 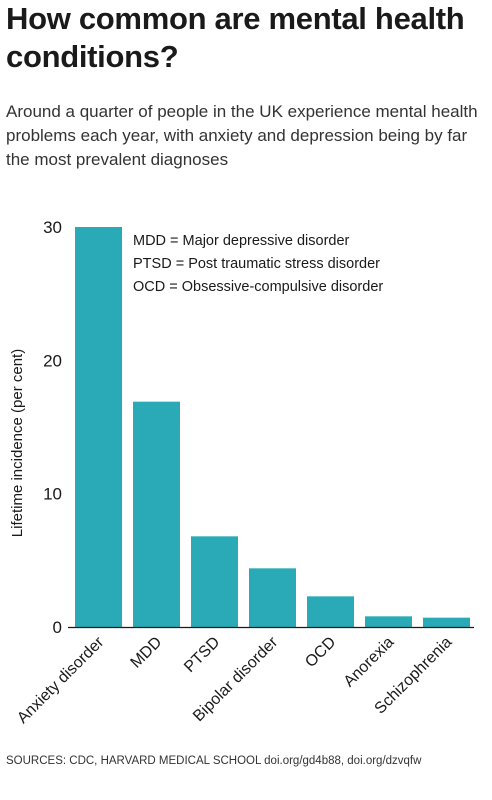 What do you see at coordinates (388, 621) in the screenshot?
I see `bar-anorexia` at bounding box center [388, 621].